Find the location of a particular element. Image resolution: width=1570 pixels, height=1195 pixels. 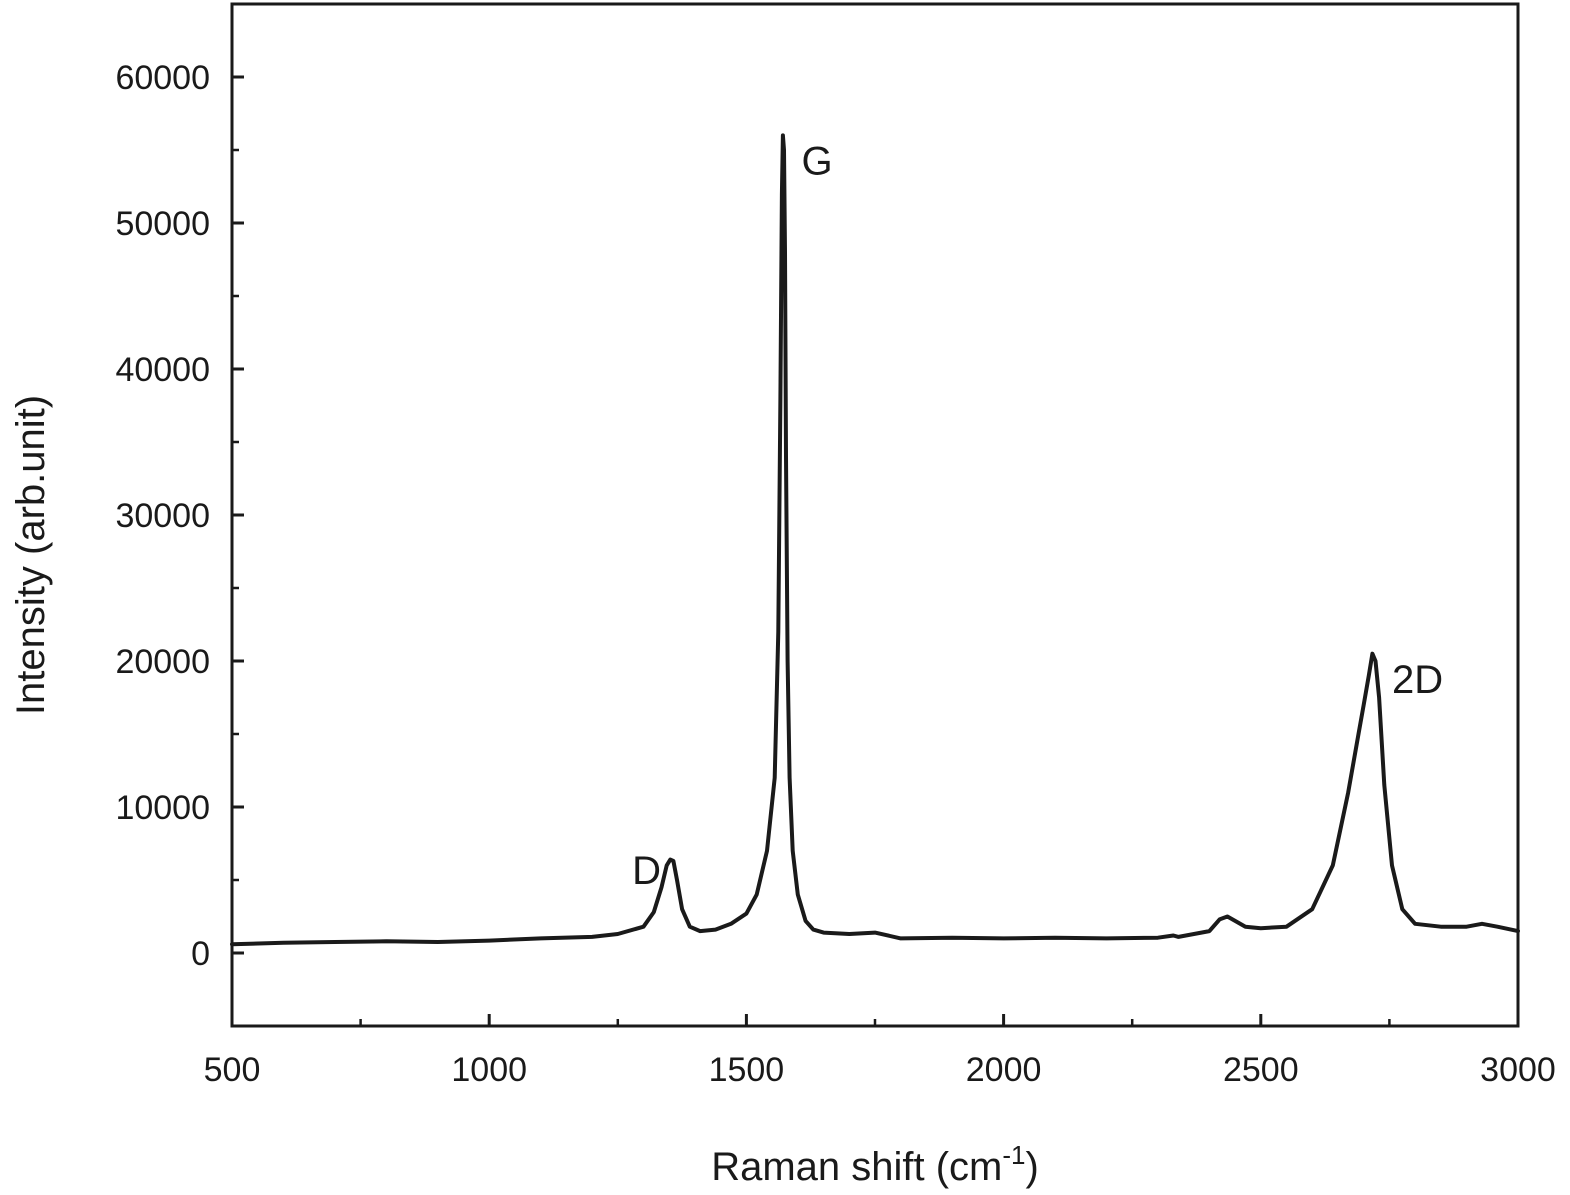

x-axis-title-superscript: -1 is located at coordinates (1013, 1155).